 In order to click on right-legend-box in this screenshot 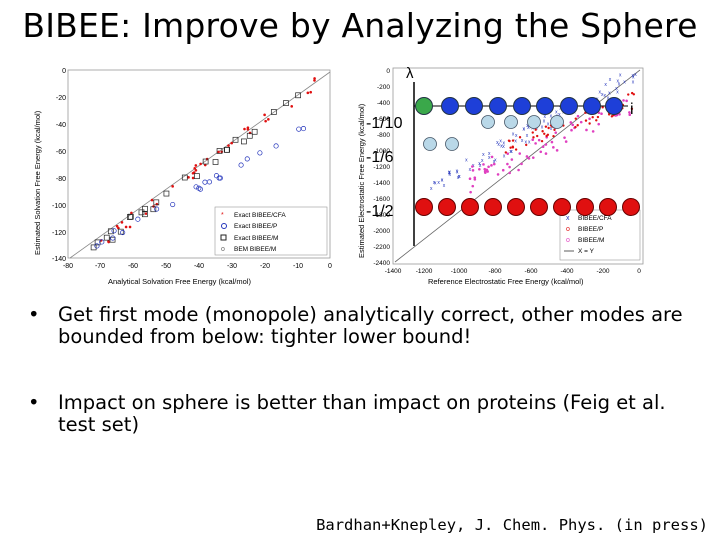, I will do `click(600, 235)`.